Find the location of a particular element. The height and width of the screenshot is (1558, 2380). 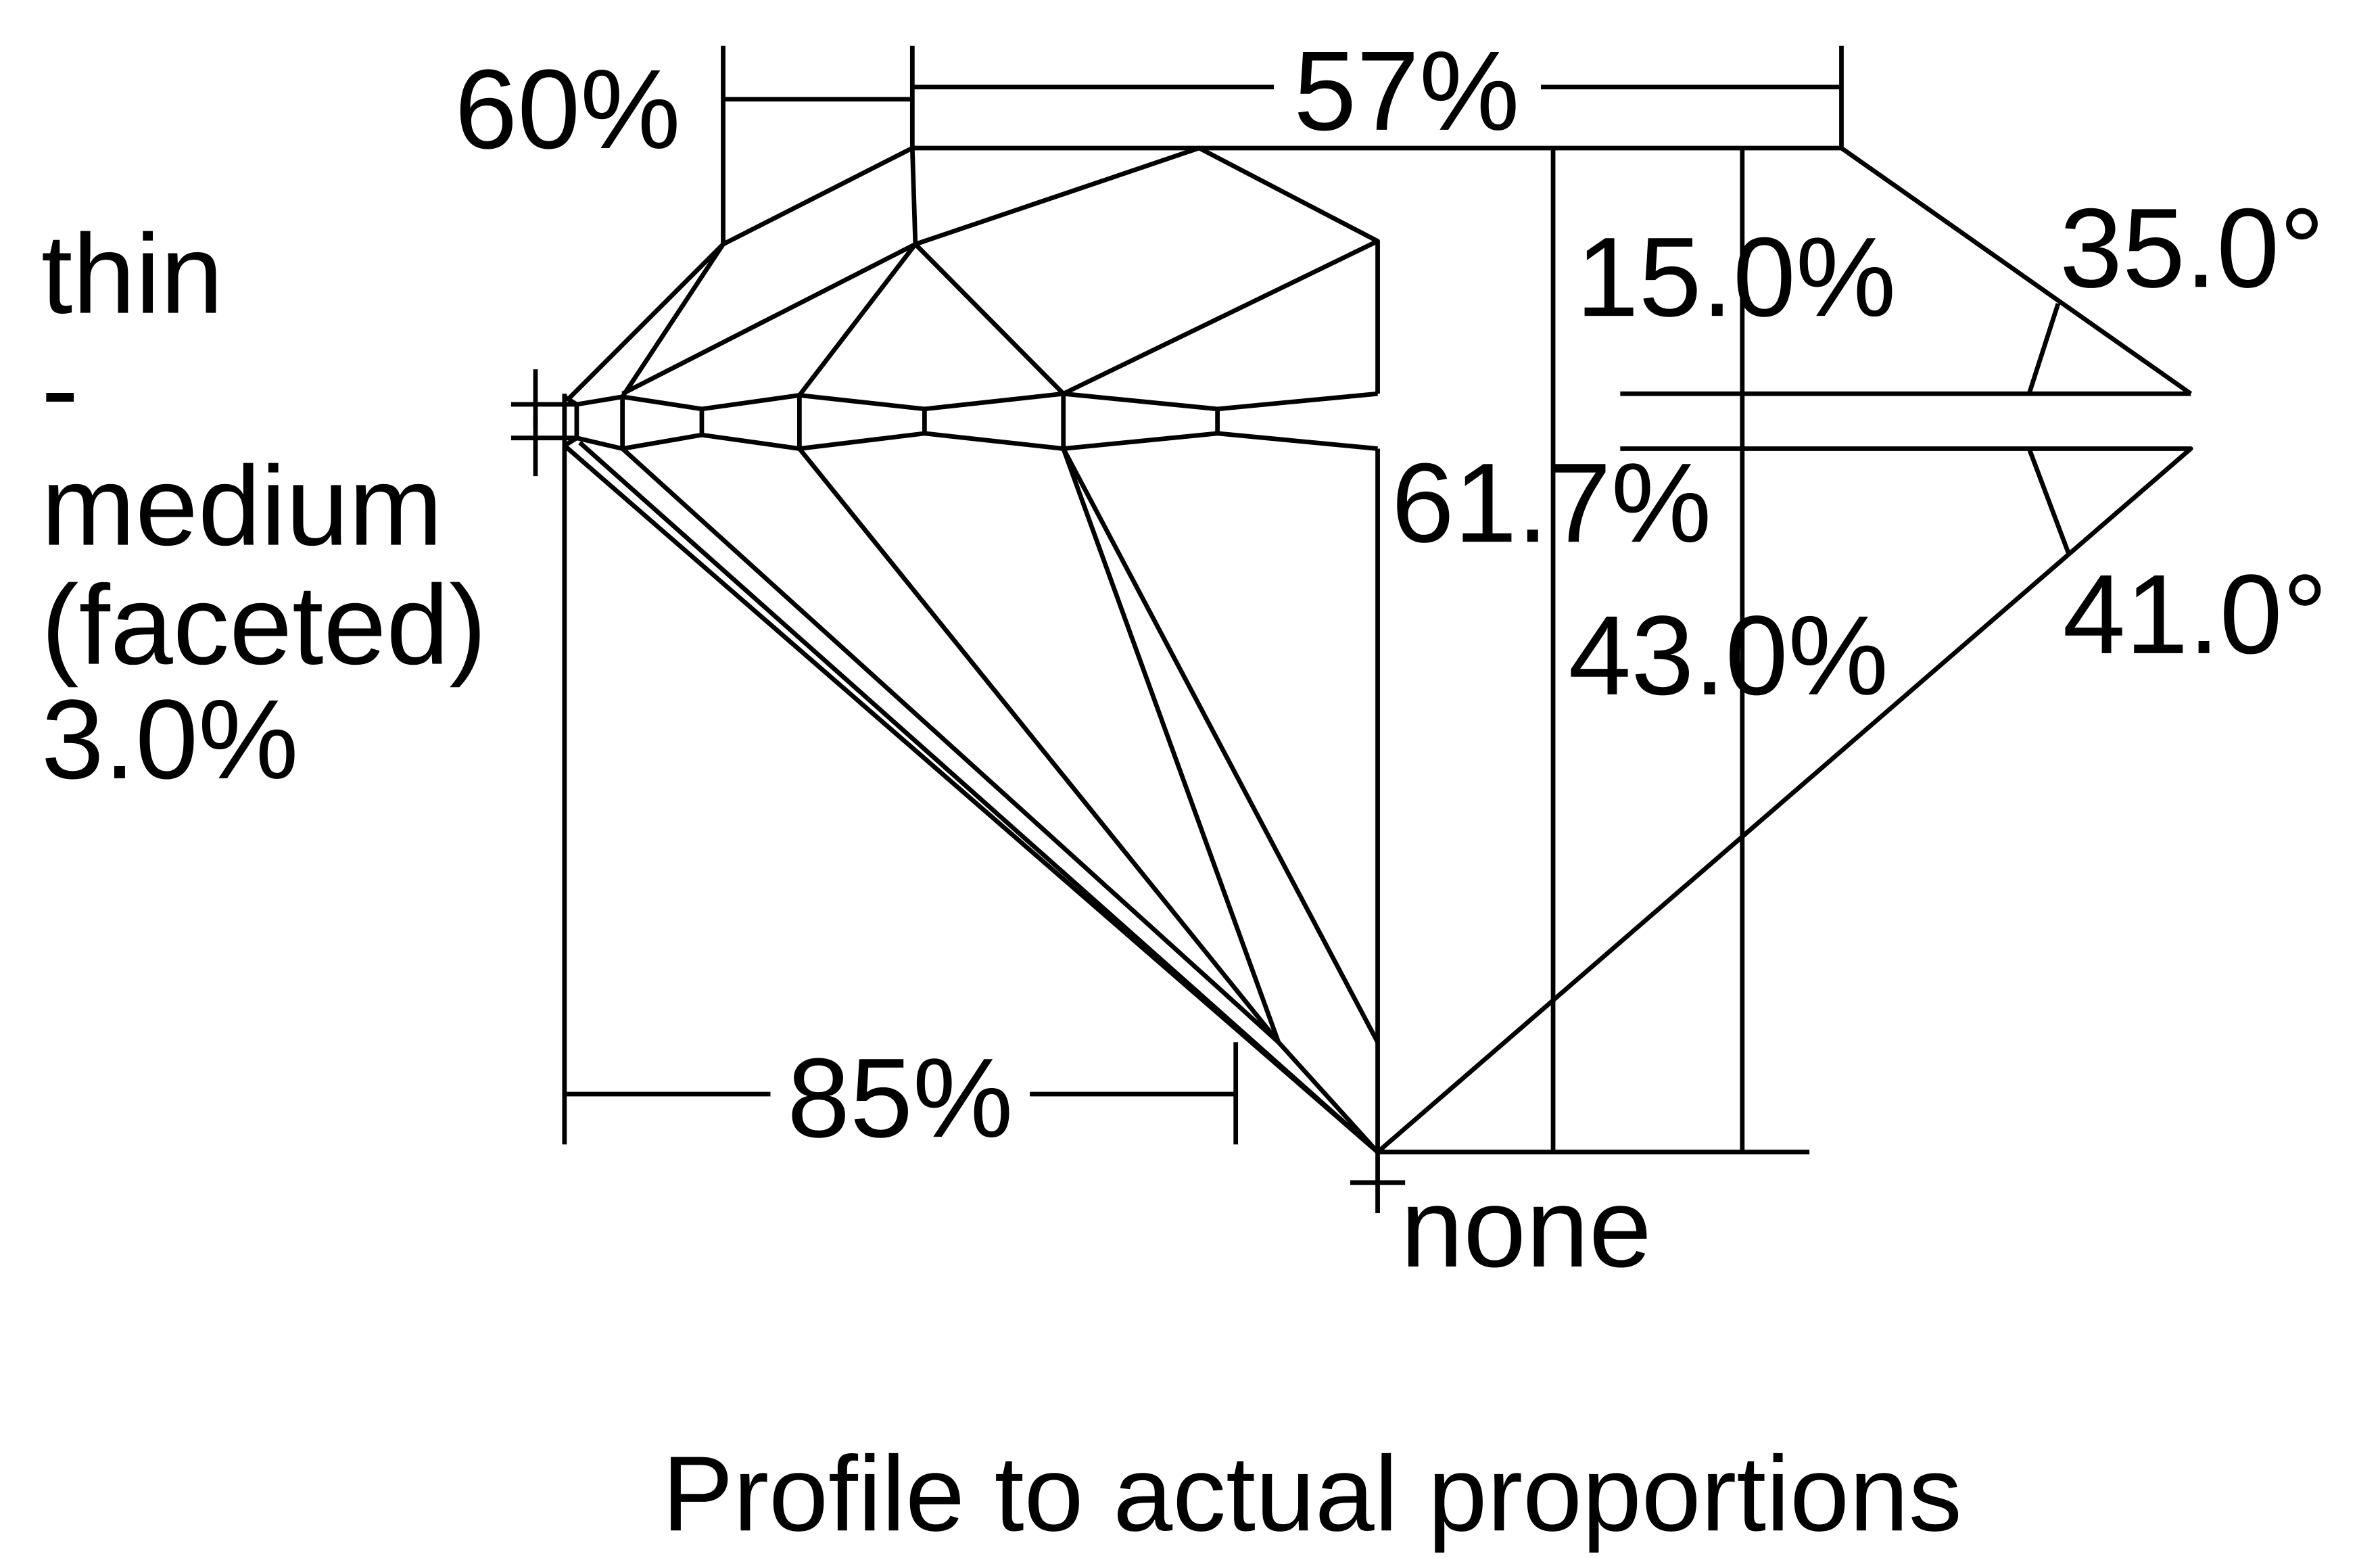

caption: Profile to actual proportions is located at coordinates (1312, 1493).